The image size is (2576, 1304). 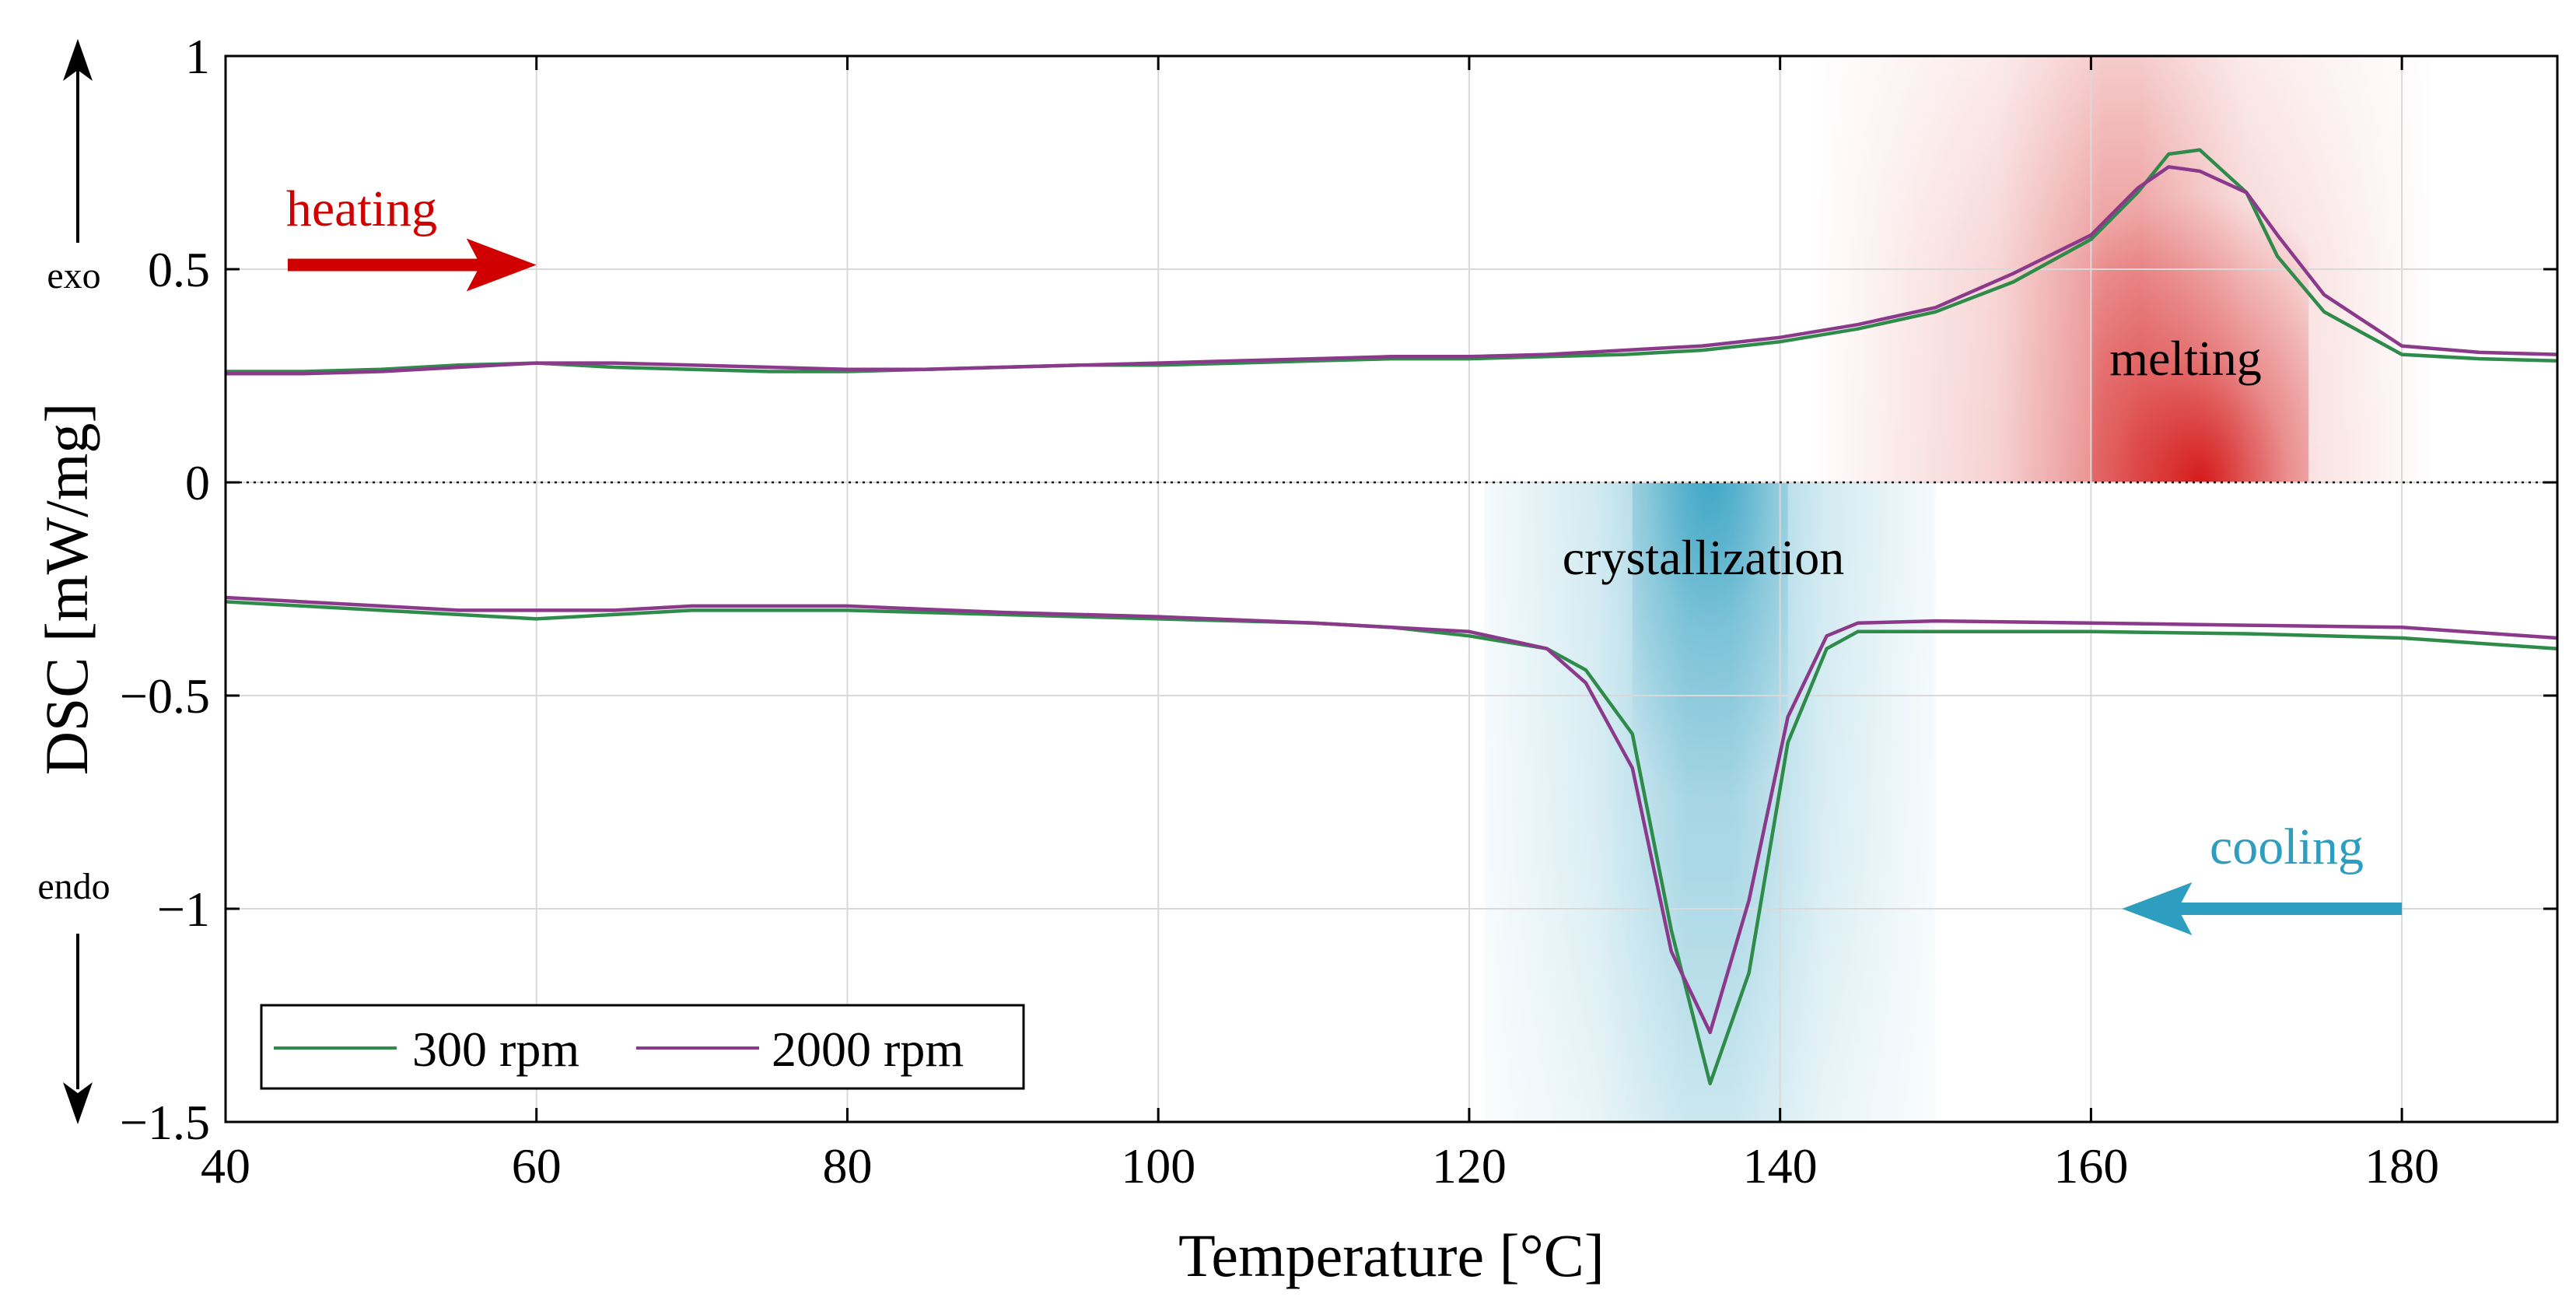 I want to click on y-tick-labels: −1.5 −1 −0.5 0 0.5 1, so click(x=165, y=589).